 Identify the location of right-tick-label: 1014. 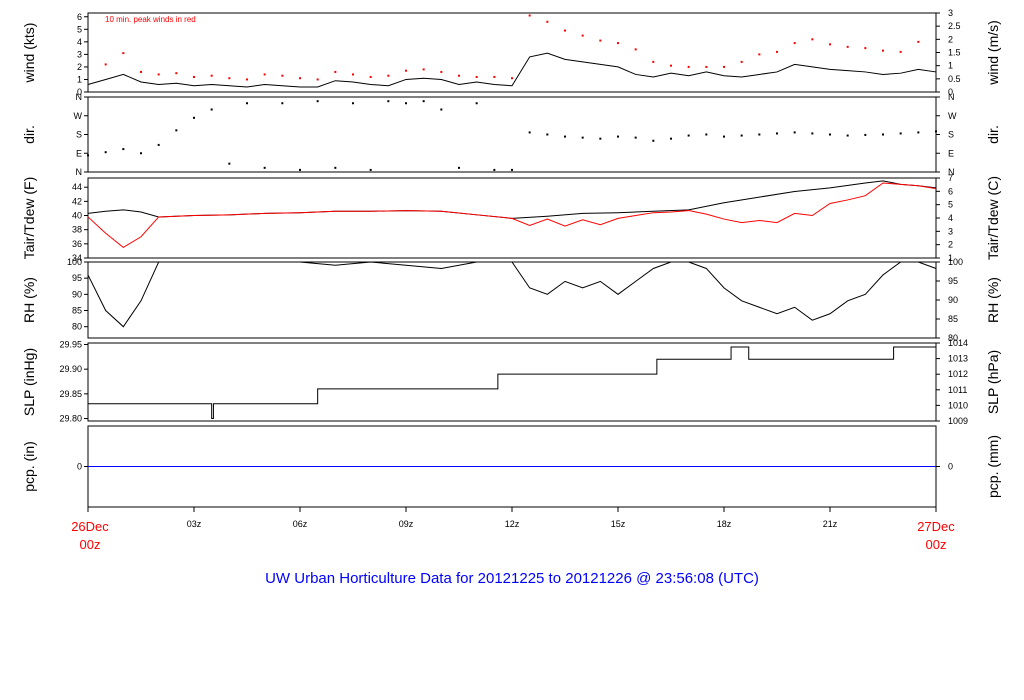
(958, 343).